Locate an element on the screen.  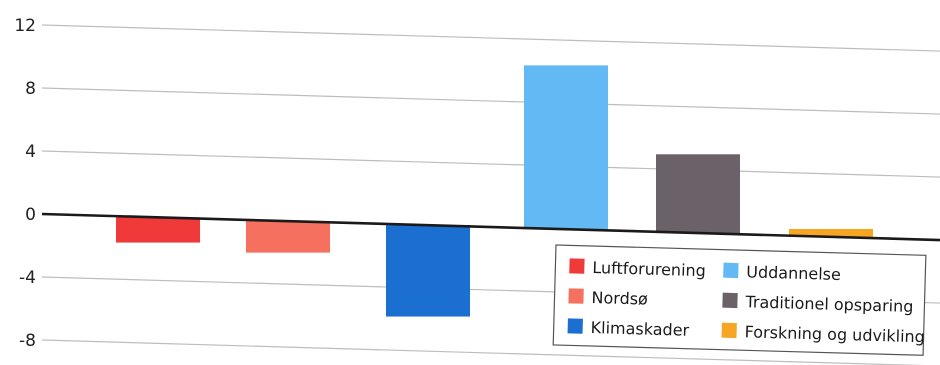
legend-label: Nordsø is located at coordinates (619, 298).